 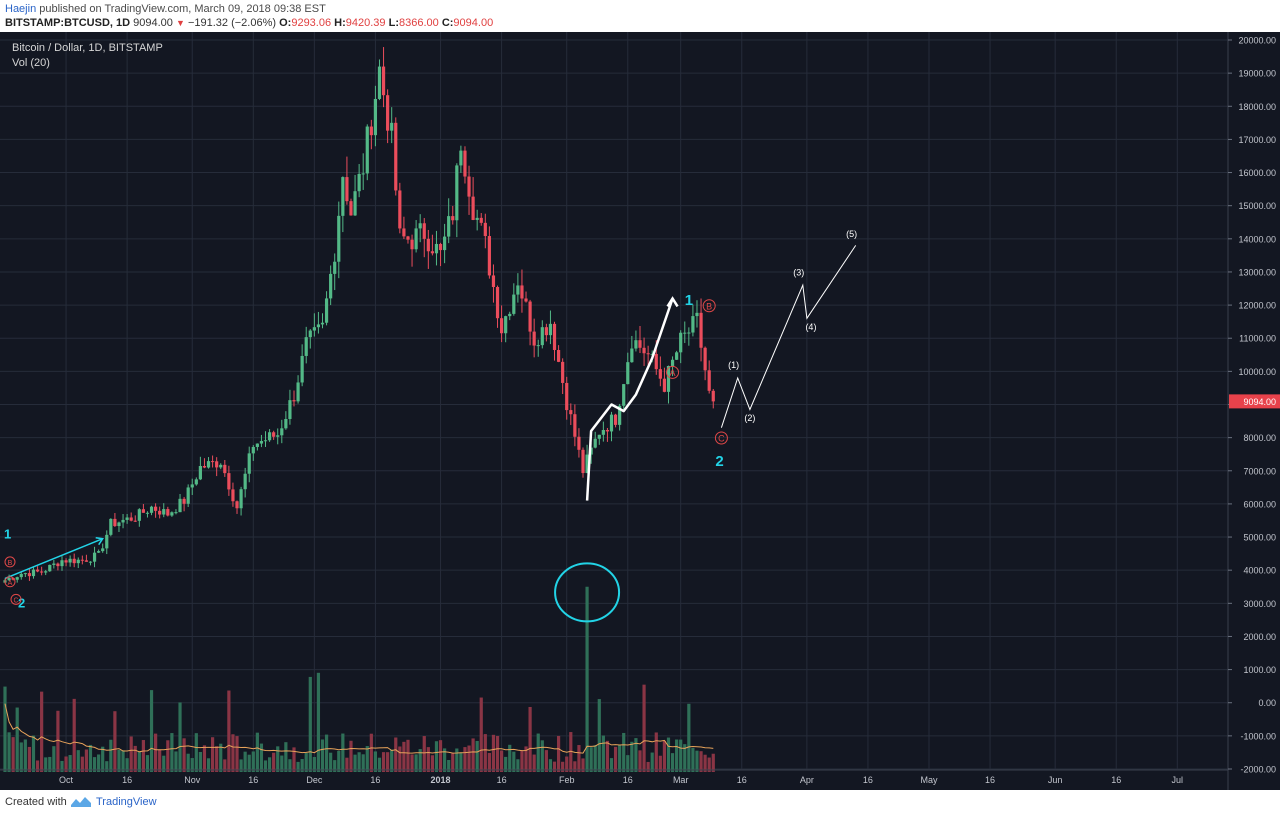 What do you see at coordinates (10, 582) in the screenshot?
I see `early-abc-circle` at bounding box center [10, 582].